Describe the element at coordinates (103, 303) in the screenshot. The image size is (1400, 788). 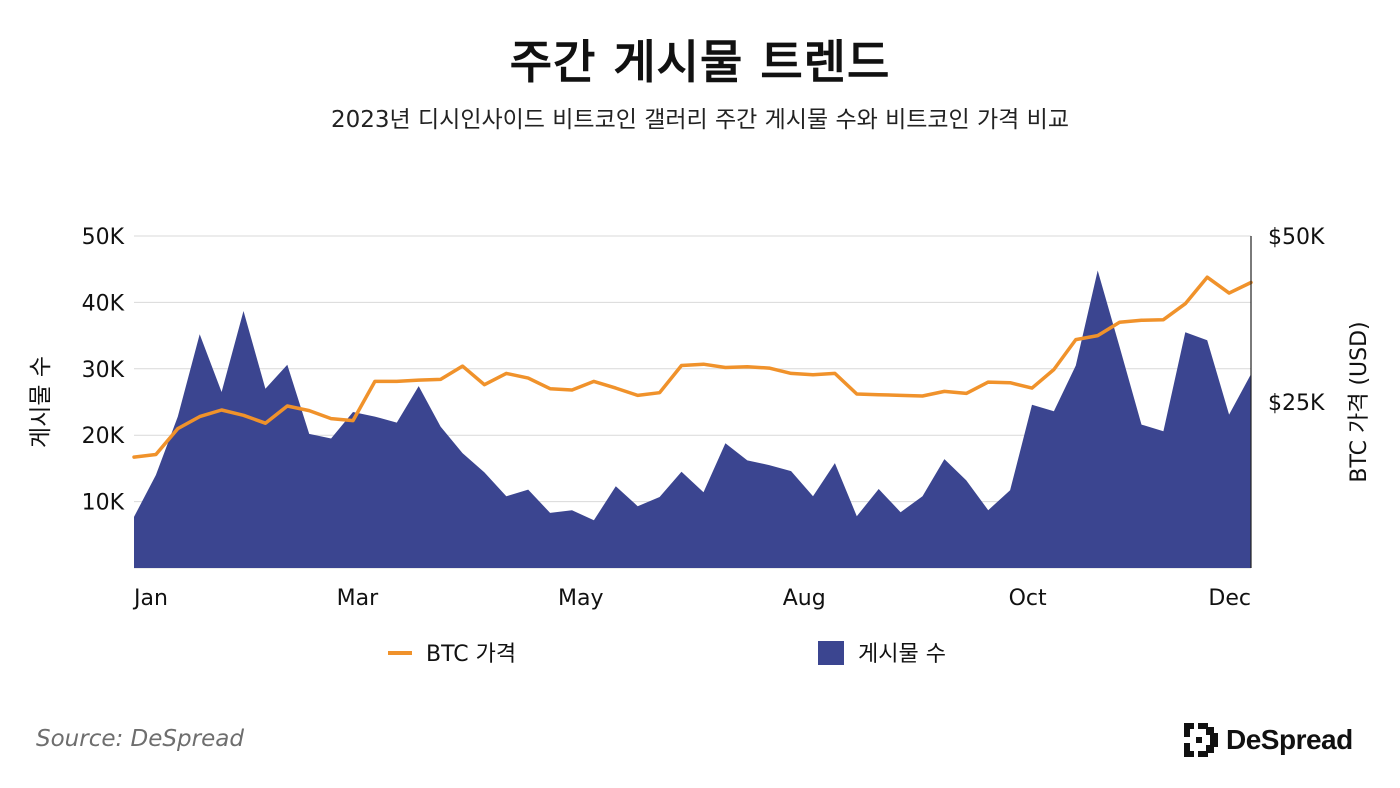
I see `left-tick-label: 40K` at that location.